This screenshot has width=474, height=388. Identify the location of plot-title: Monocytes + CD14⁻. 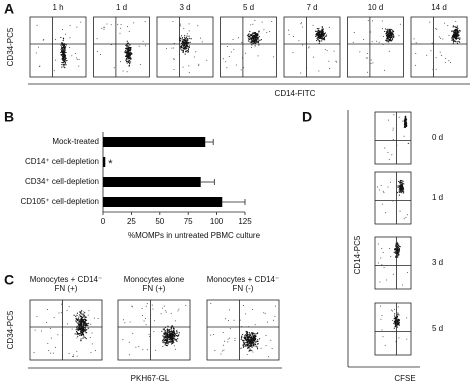
(243, 279).